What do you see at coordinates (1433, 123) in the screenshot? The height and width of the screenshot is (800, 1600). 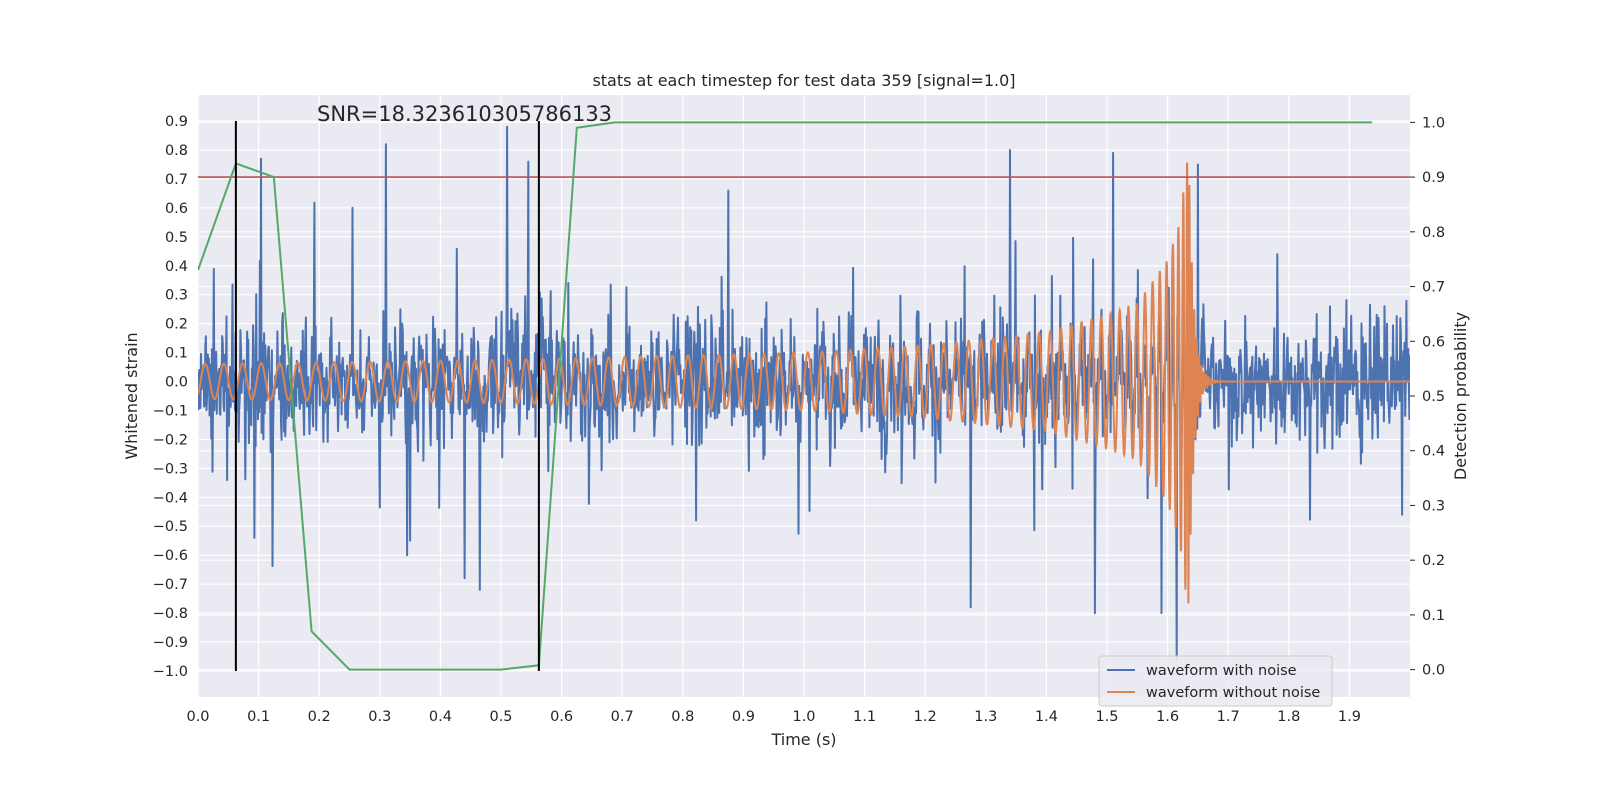 I see `y2-tick-label: 1.0` at bounding box center [1433, 123].